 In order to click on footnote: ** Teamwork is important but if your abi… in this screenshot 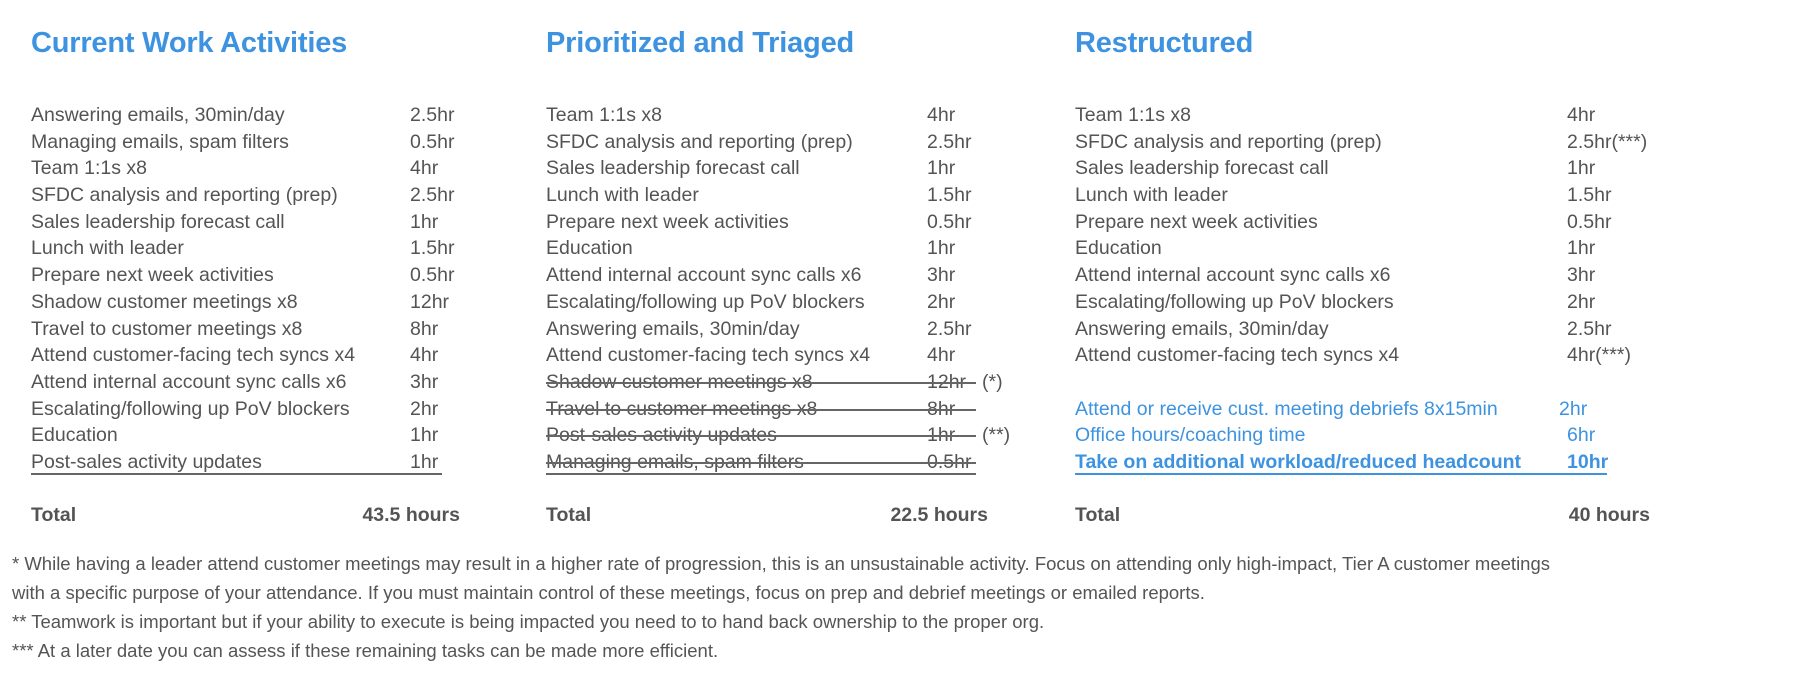, I will do `click(528, 621)`.